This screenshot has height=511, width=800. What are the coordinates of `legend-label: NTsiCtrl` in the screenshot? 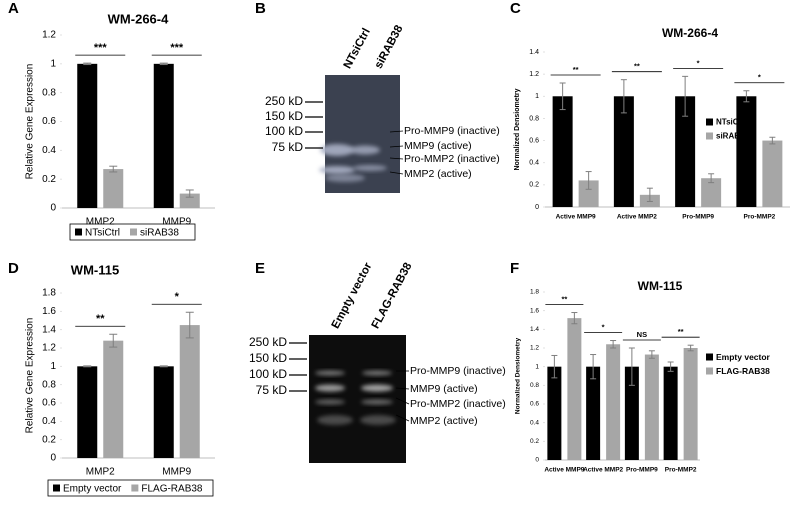 It's located at (102, 233).